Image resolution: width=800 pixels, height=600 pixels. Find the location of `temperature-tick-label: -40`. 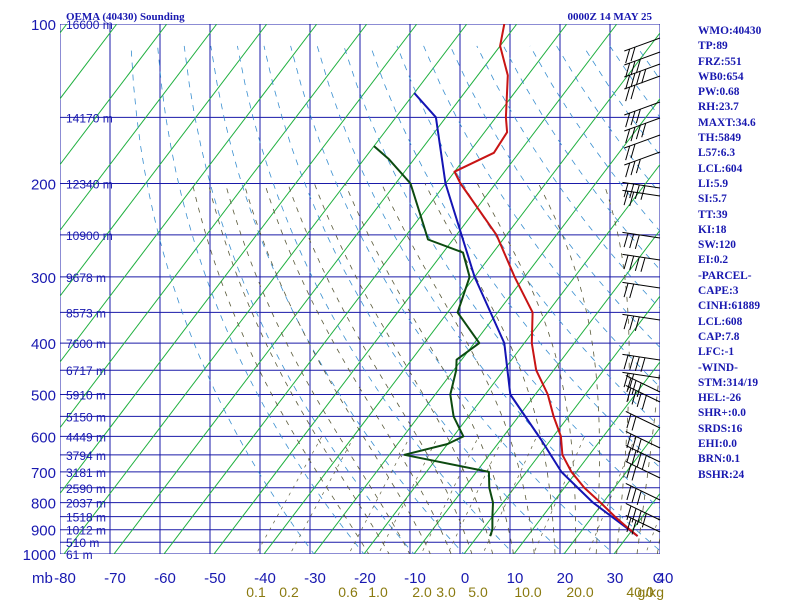

temperature-tick-label: -40 is located at coordinates (265, 578).